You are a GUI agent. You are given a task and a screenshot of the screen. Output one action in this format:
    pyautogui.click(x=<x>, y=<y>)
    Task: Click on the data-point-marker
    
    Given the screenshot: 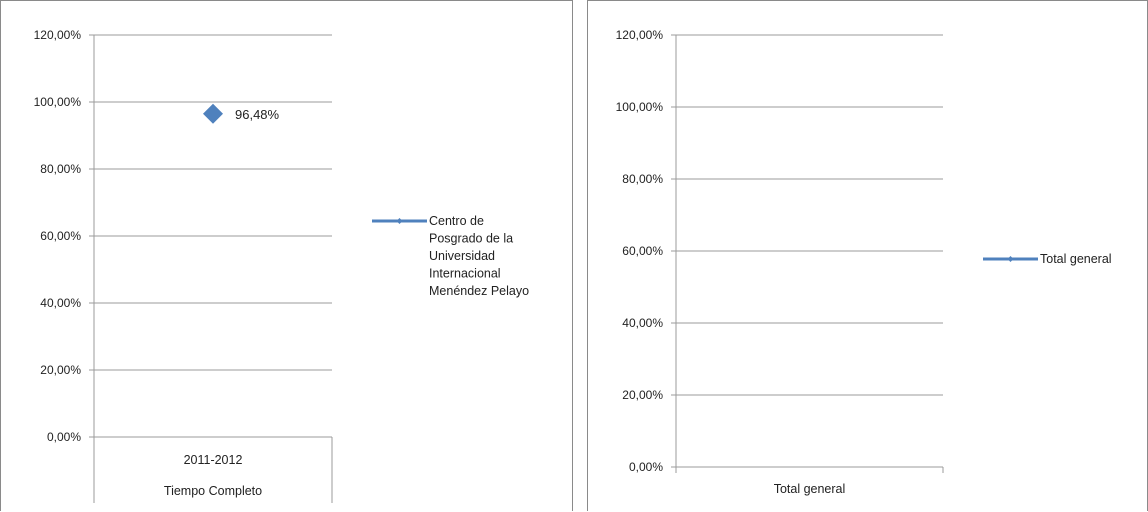 What is the action you would take?
    pyautogui.click(x=213, y=113)
    